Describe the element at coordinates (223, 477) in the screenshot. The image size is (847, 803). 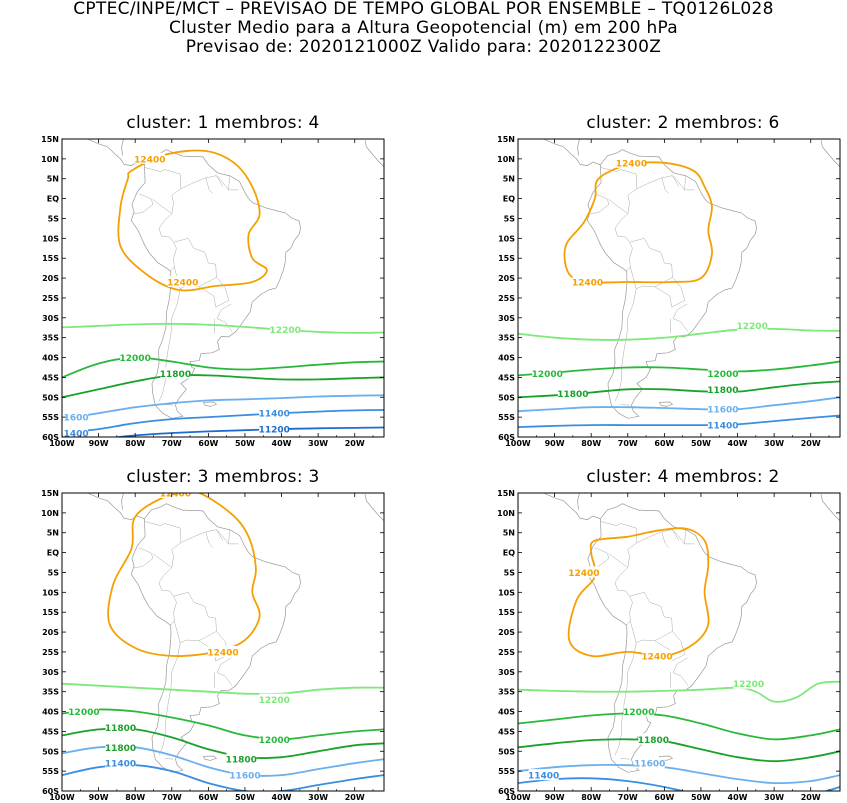
I see `panel-3-title: cluster: 3 membros: 3` at that location.